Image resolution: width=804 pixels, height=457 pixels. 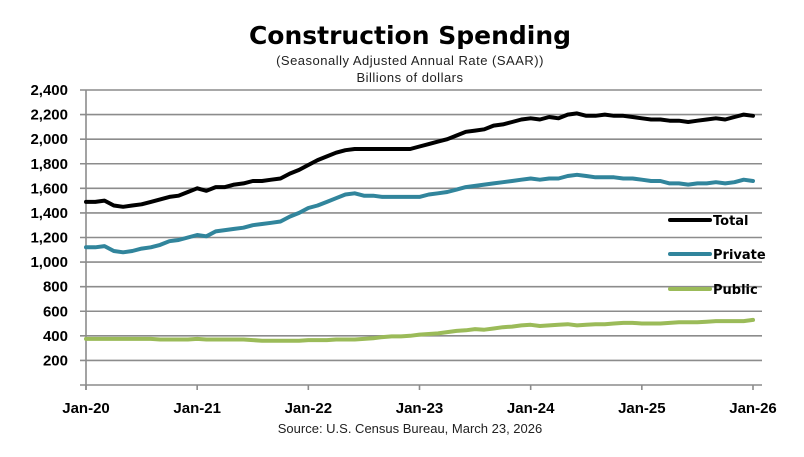 I want to click on y-tick-label: 1,000, so click(x=49, y=262).